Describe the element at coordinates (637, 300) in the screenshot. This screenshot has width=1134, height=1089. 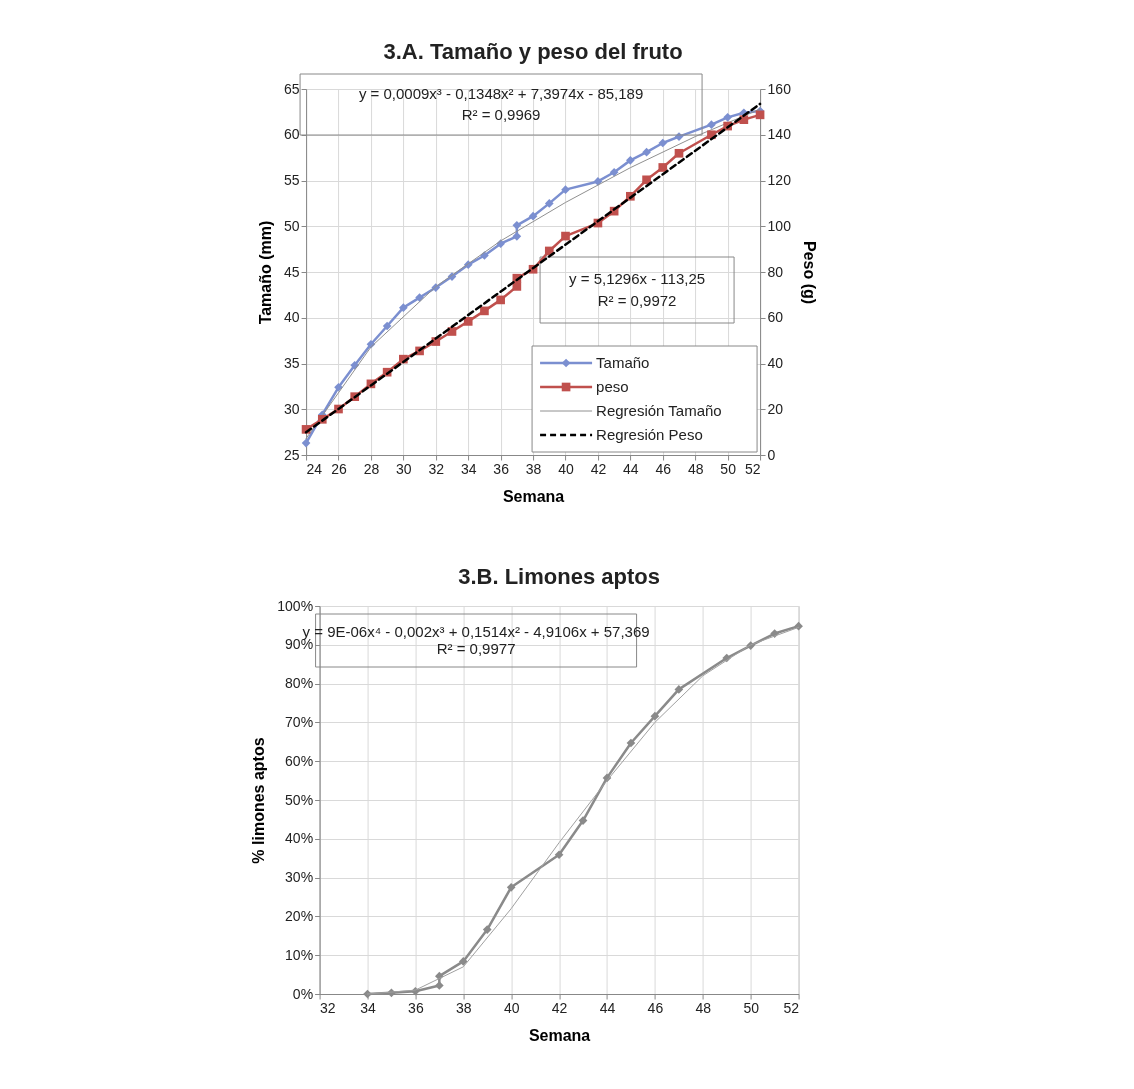
I see `annotation: R² = 0,9972` at that location.